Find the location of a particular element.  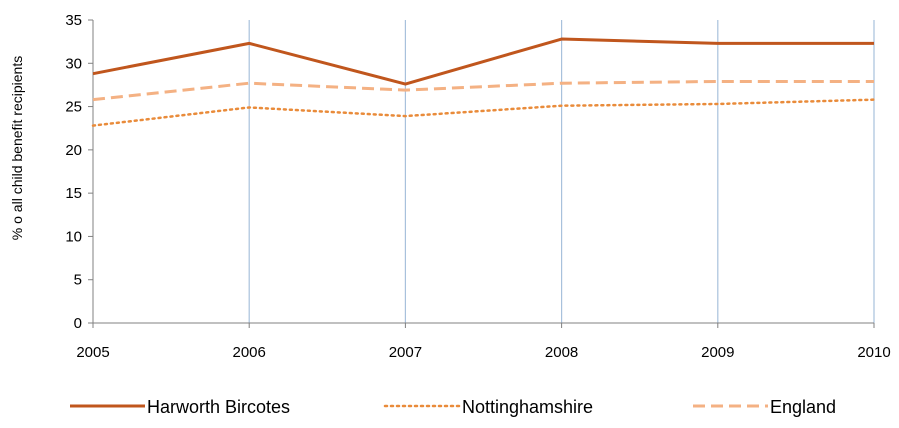

y-tick-label-20: 20 is located at coordinates (73, 150).